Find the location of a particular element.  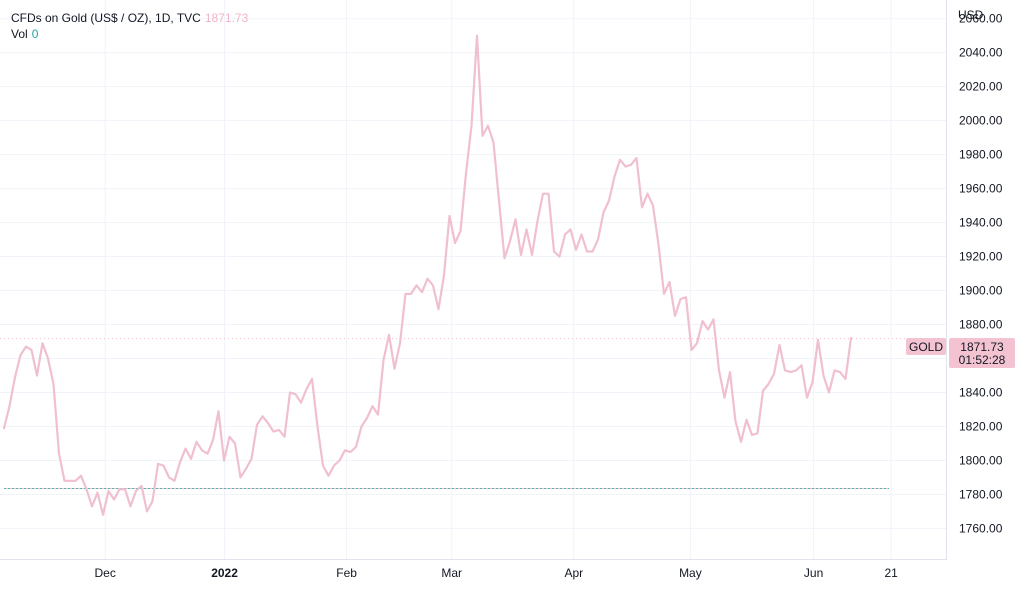

volume-label: Vol is located at coordinates (19, 34).